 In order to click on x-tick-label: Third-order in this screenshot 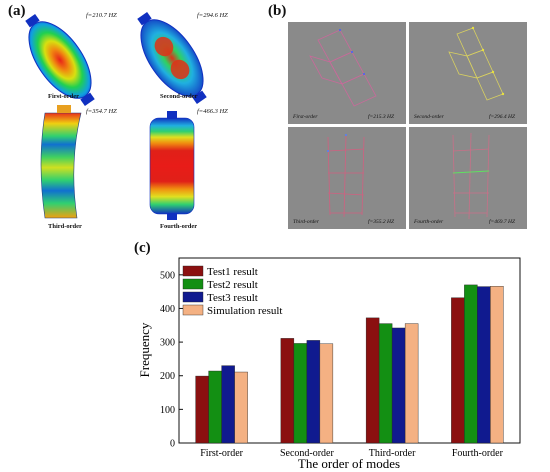, I will do `click(392, 453)`.